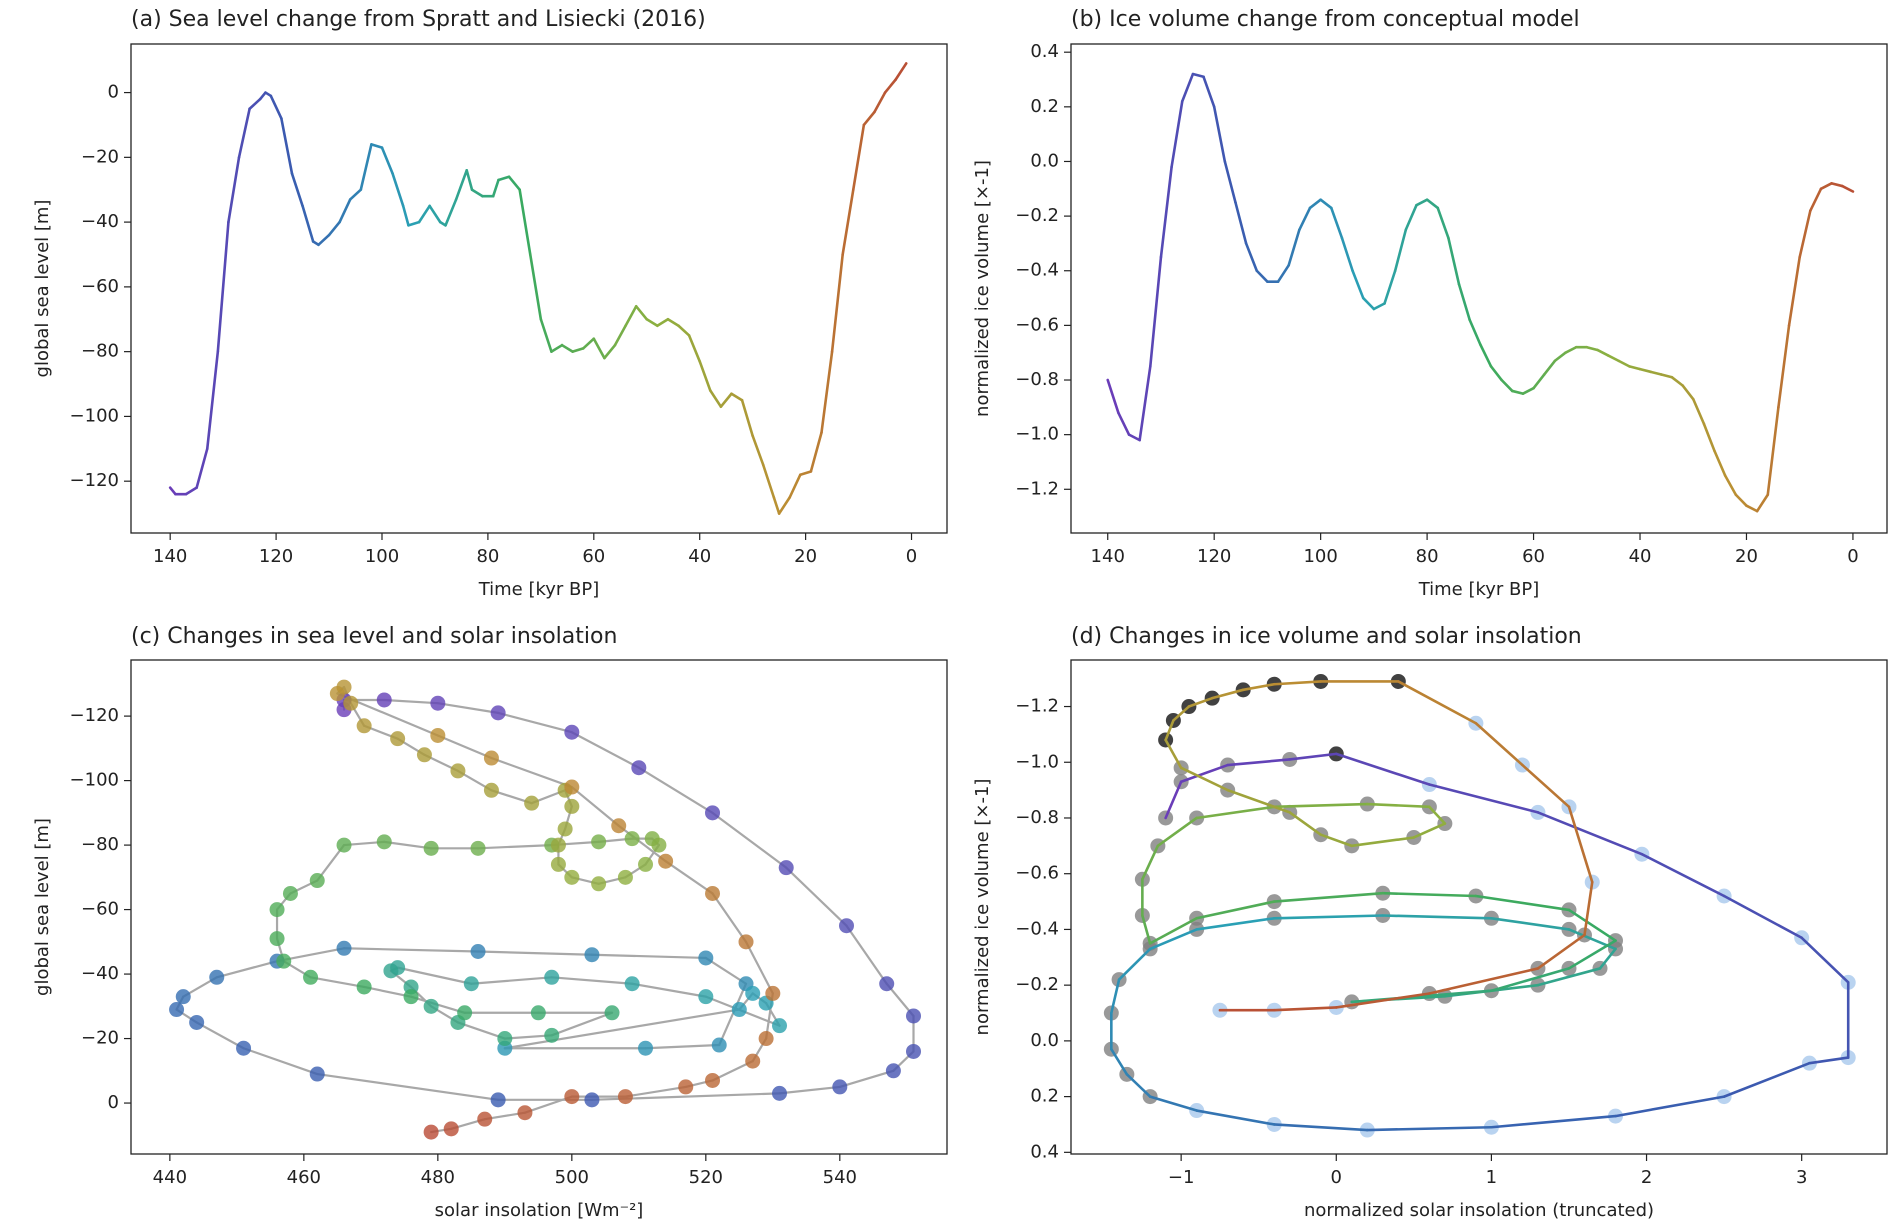 The width and height of the screenshot is (1899, 1222). I want to click on x-tick-label: 40, so click(699, 556).